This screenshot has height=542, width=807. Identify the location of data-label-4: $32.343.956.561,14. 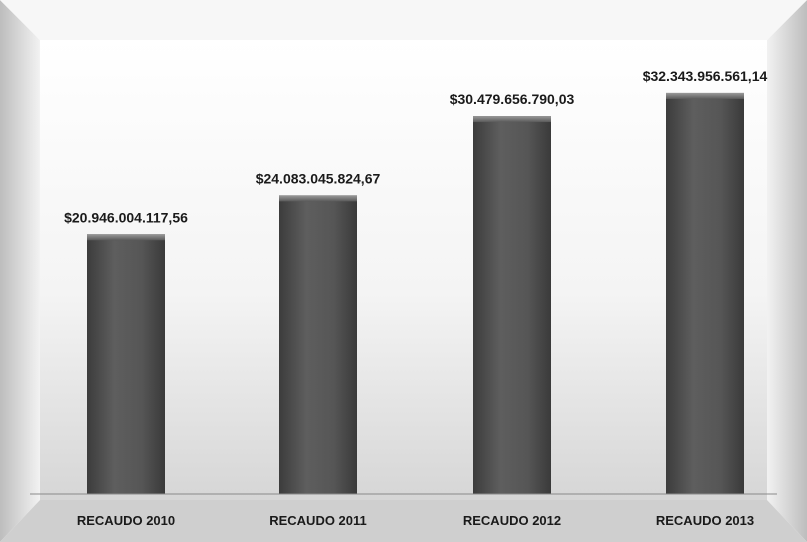
(705, 76).